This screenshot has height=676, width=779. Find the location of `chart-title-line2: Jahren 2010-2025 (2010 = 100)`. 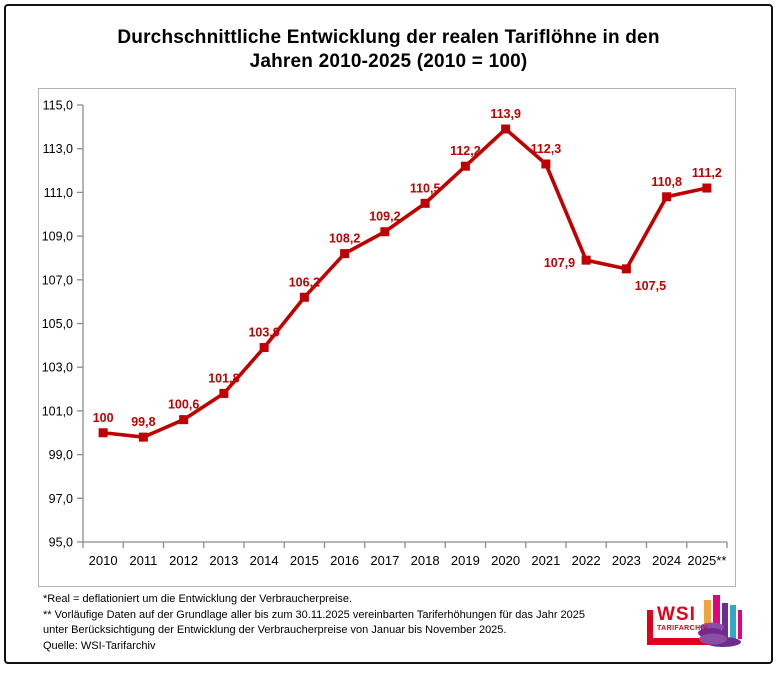

chart-title-line2: Jahren 2010-2025 (2010 = 100) is located at coordinates (388, 61).